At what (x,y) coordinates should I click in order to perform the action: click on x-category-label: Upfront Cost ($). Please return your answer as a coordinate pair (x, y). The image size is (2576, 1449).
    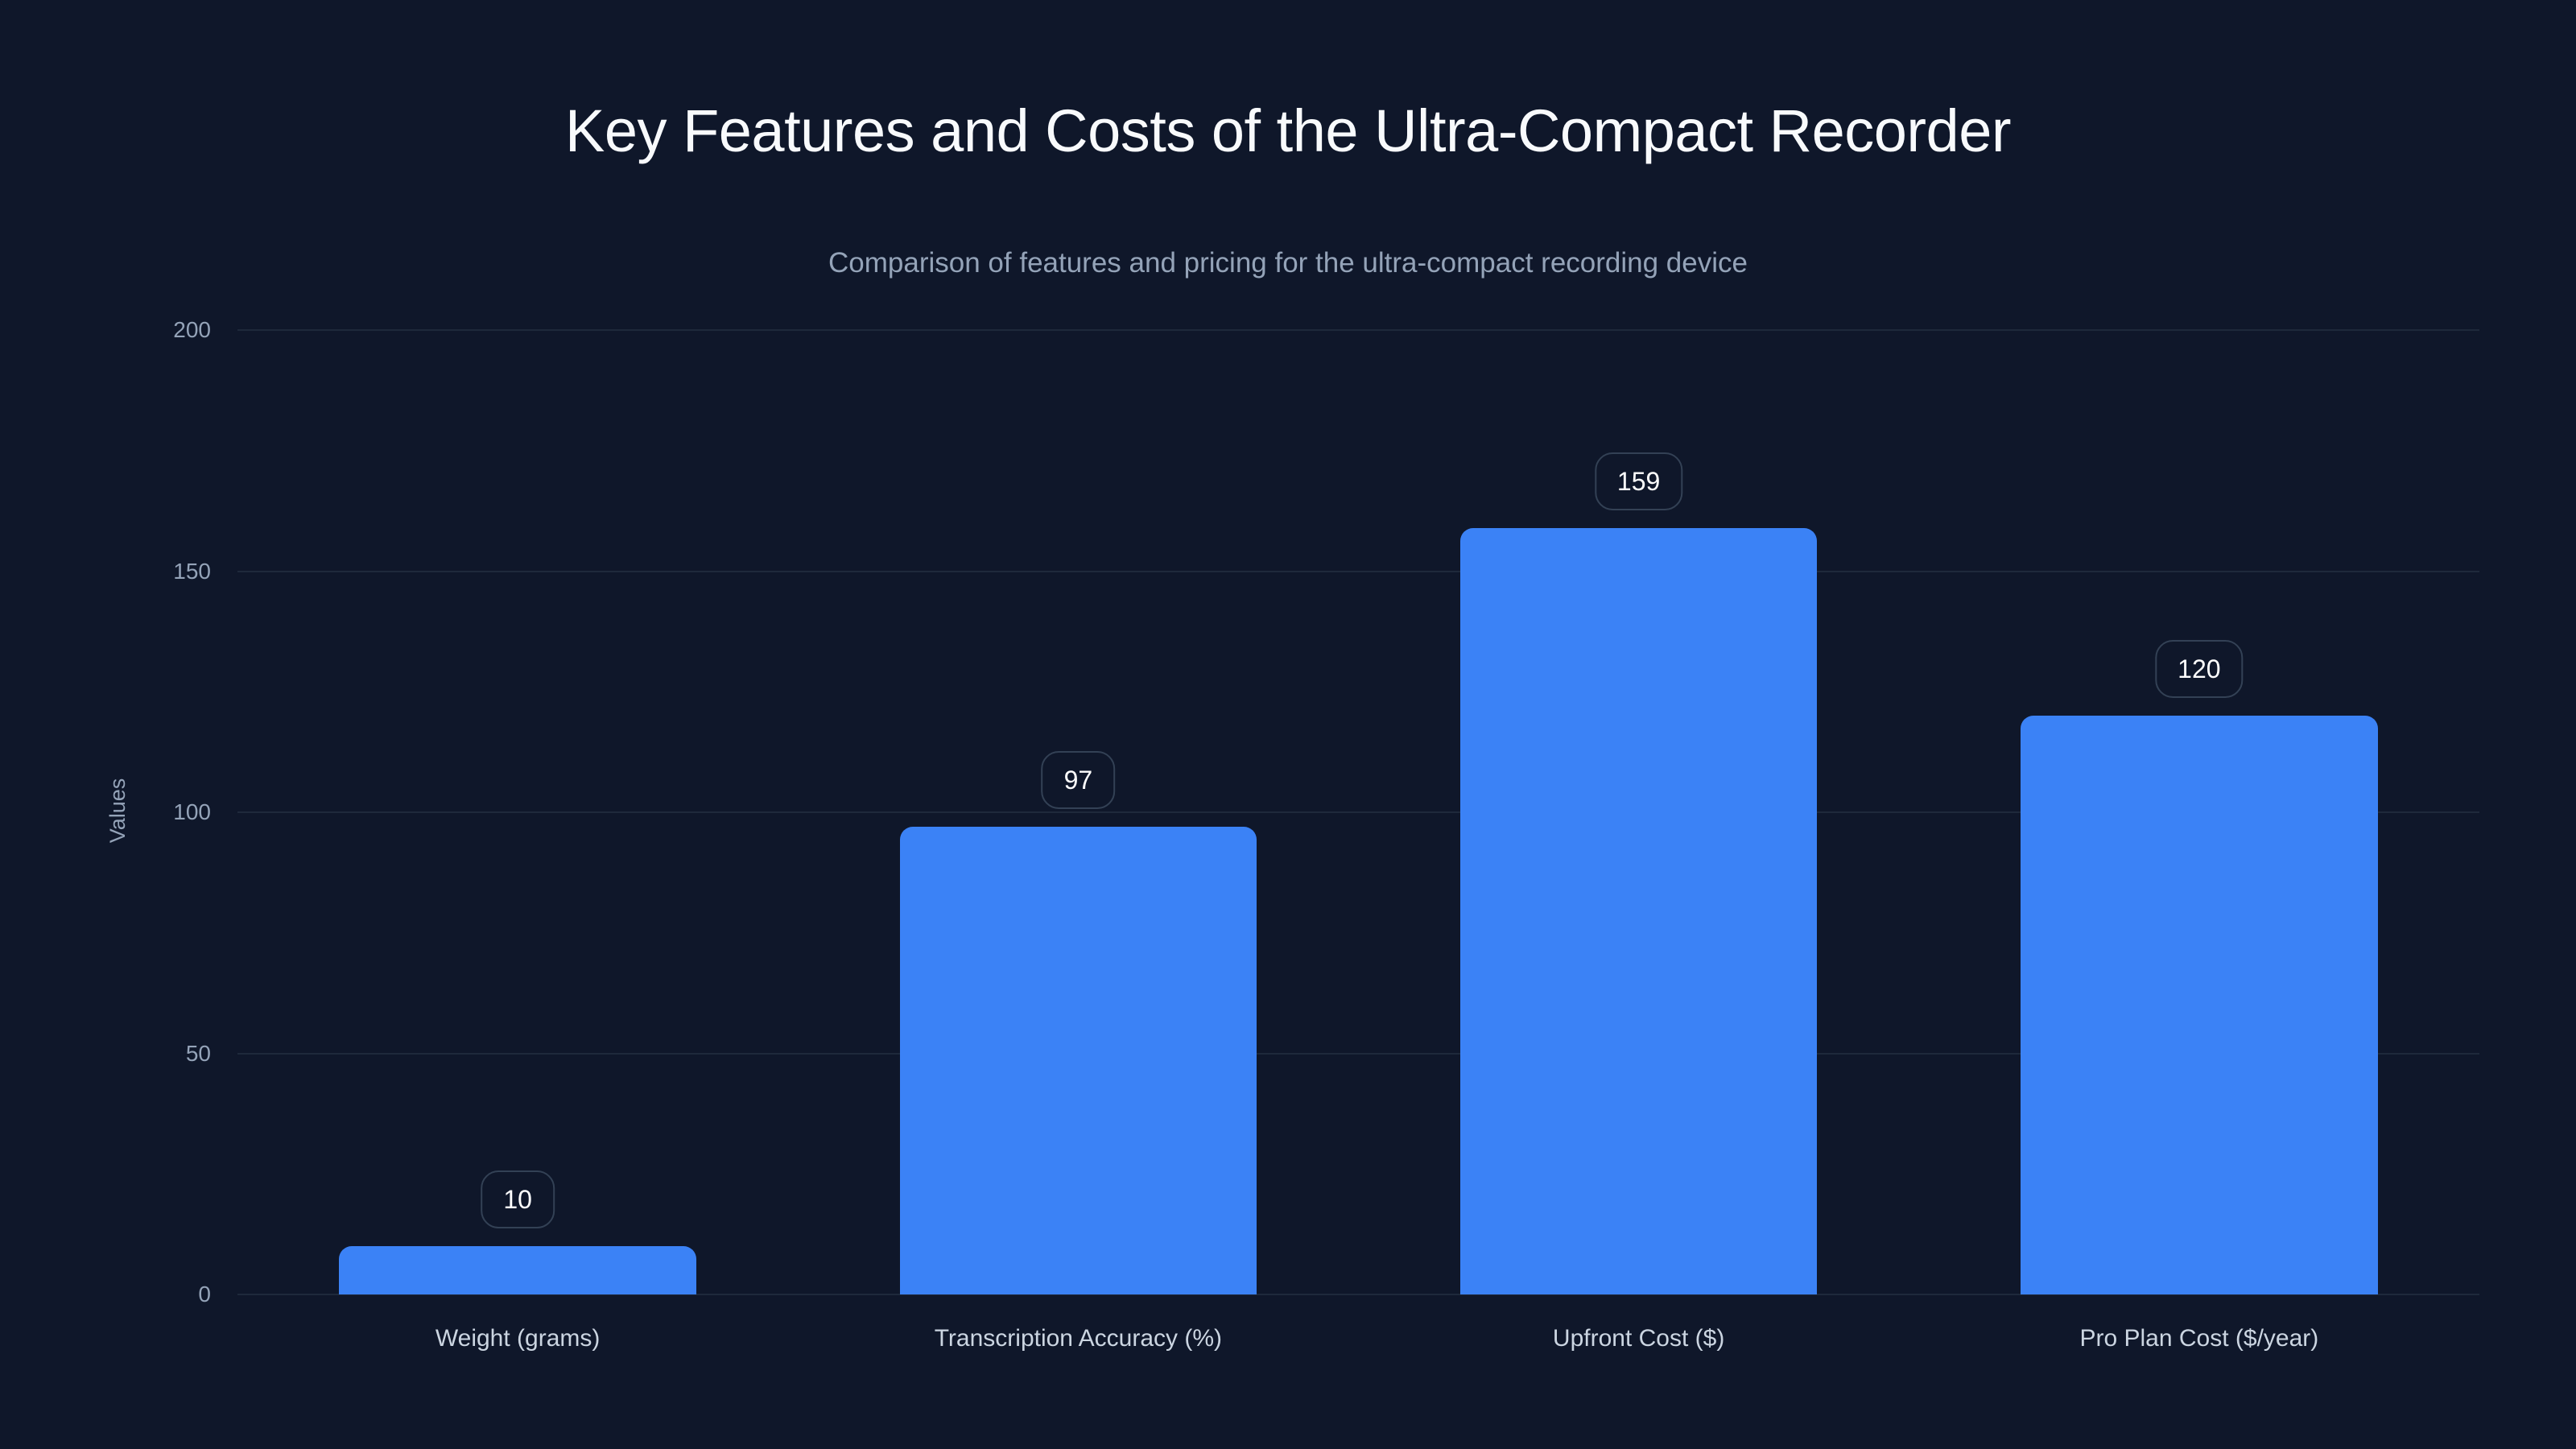
    Looking at the image, I should click on (1638, 1338).